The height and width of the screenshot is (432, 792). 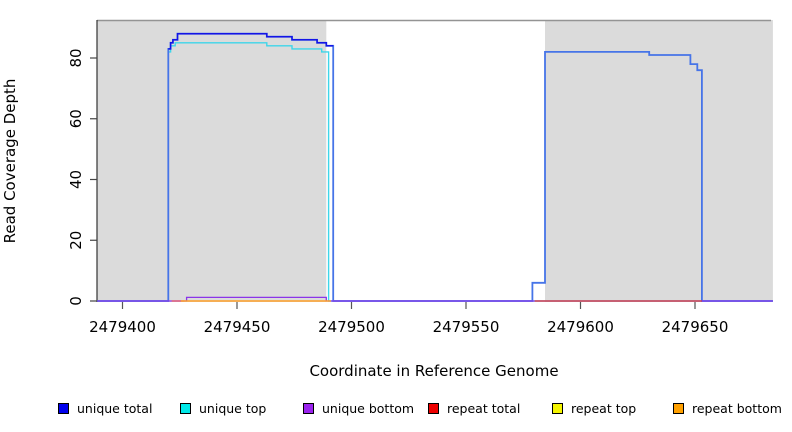 What do you see at coordinates (580, 327) in the screenshot?
I see `x-tick-label: 2479600` at bounding box center [580, 327].